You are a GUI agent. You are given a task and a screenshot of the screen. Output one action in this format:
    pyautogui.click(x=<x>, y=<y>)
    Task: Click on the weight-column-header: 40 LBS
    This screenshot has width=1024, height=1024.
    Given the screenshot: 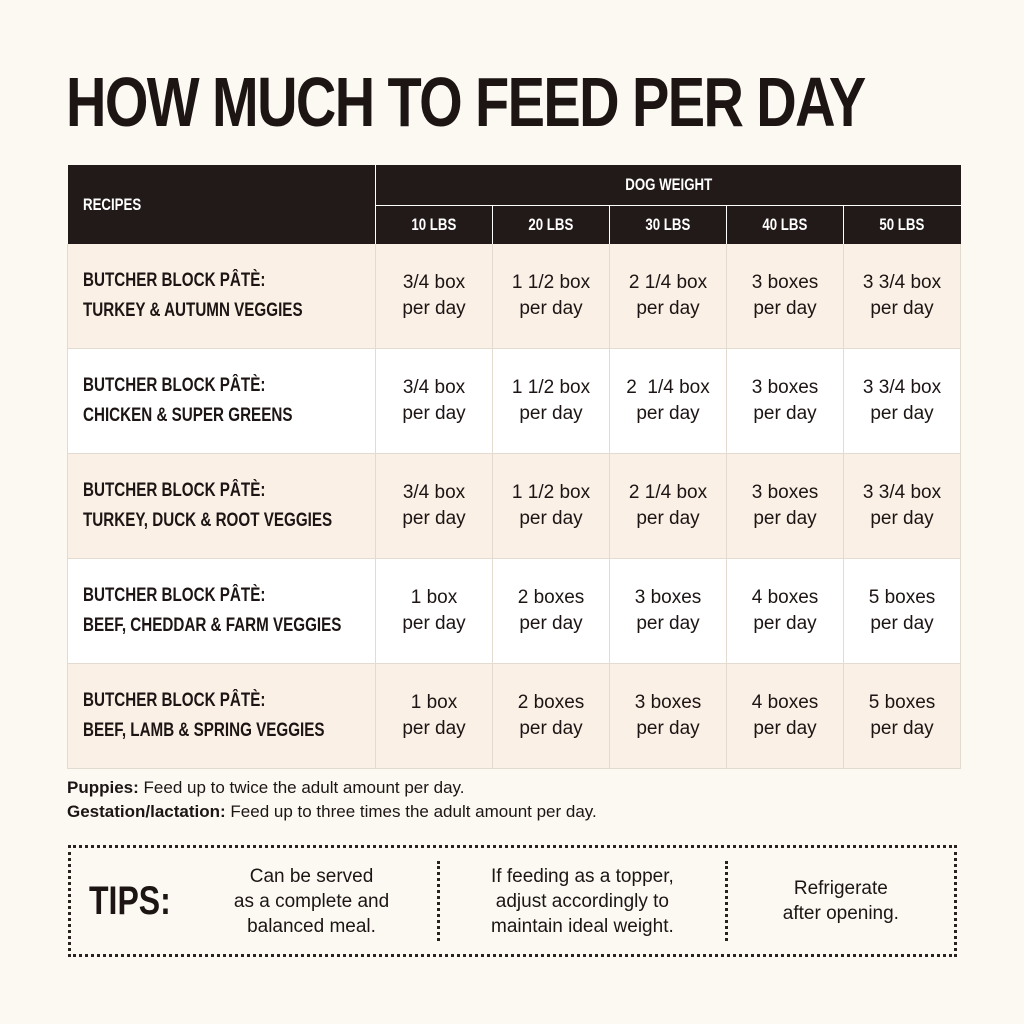 What is the action you would take?
    pyautogui.click(x=785, y=224)
    